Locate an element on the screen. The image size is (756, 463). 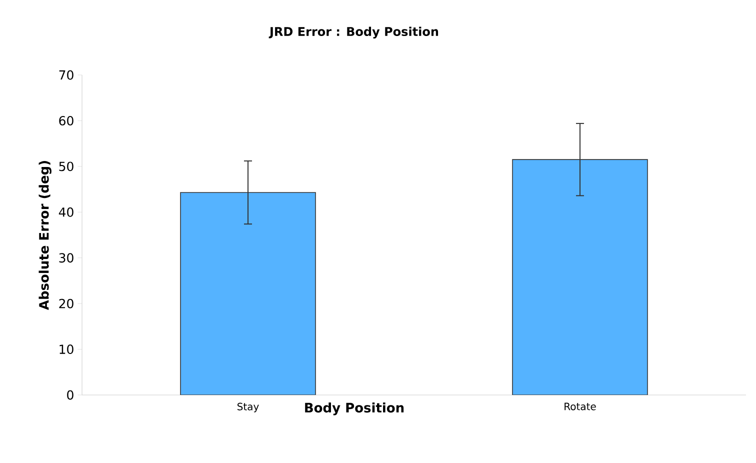
x-tick-label: Stay is located at coordinates (248, 407).